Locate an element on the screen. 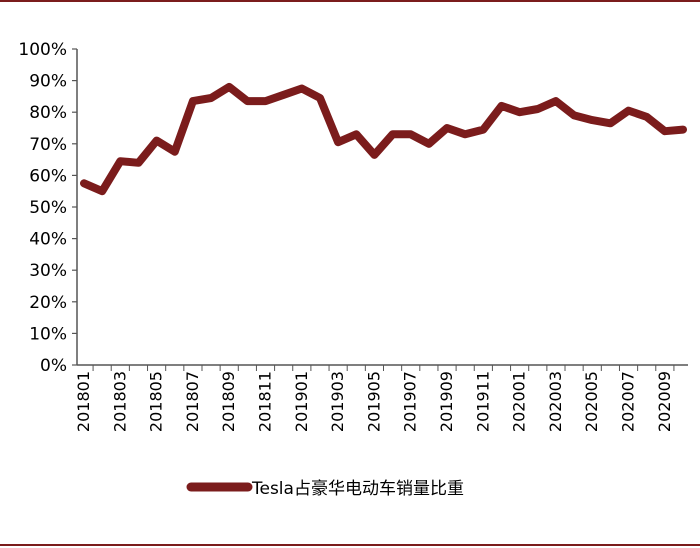  y-tick-label: 30% is located at coordinates (48, 271).